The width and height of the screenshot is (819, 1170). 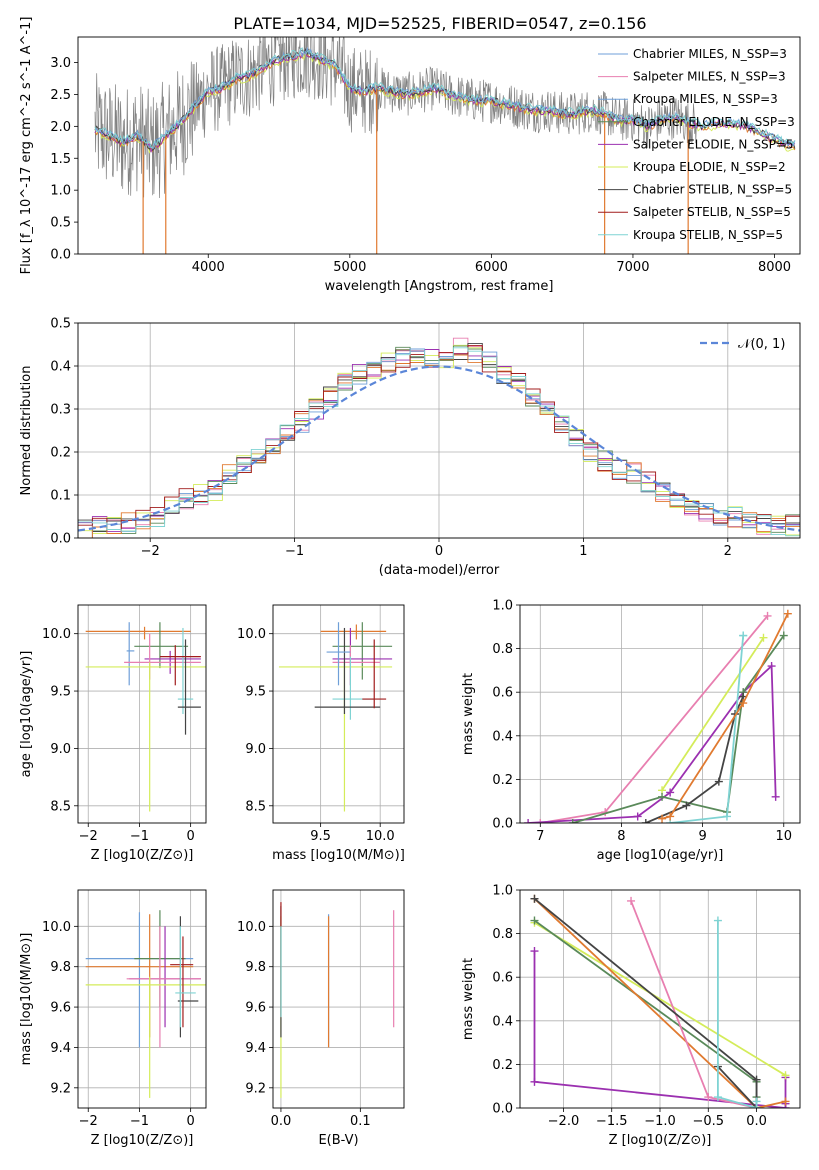 What do you see at coordinates (491, 267) in the screenshot?
I see `x-tick-label: 6000` at bounding box center [491, 267].